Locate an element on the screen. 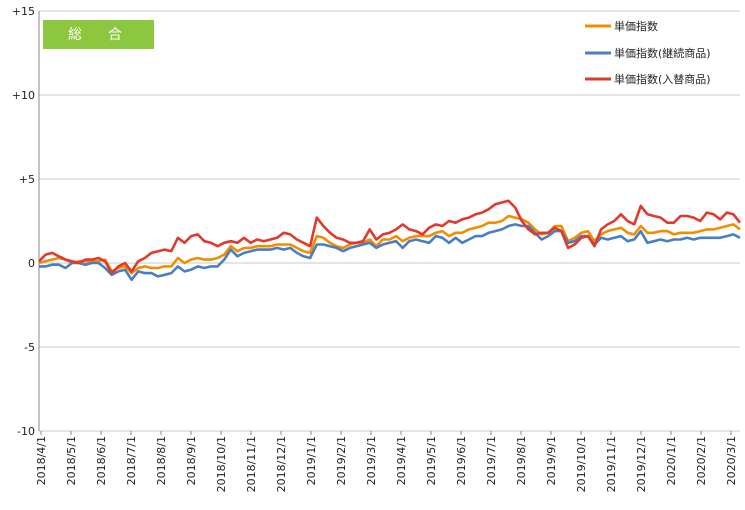  x-tick-label: 2020/1/1 is located at coordinates (671, 460).